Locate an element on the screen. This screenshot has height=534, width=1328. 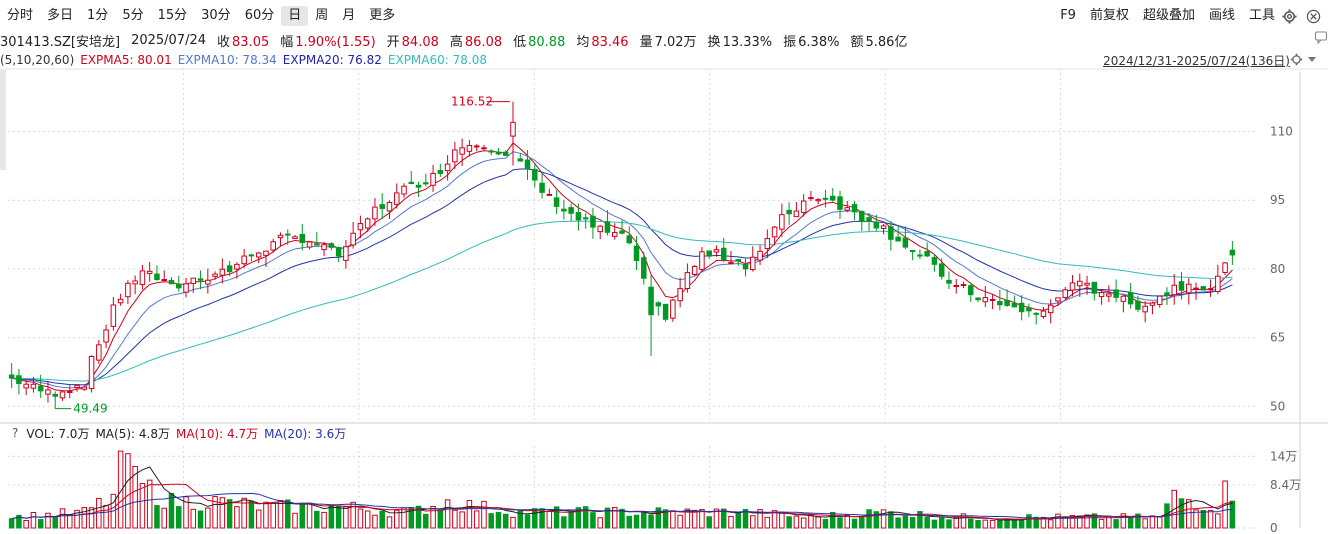
period-tabs: 分时 多日 1分 5分 15分 30分 60分日周月更多 is located at coordinates (201, 16).